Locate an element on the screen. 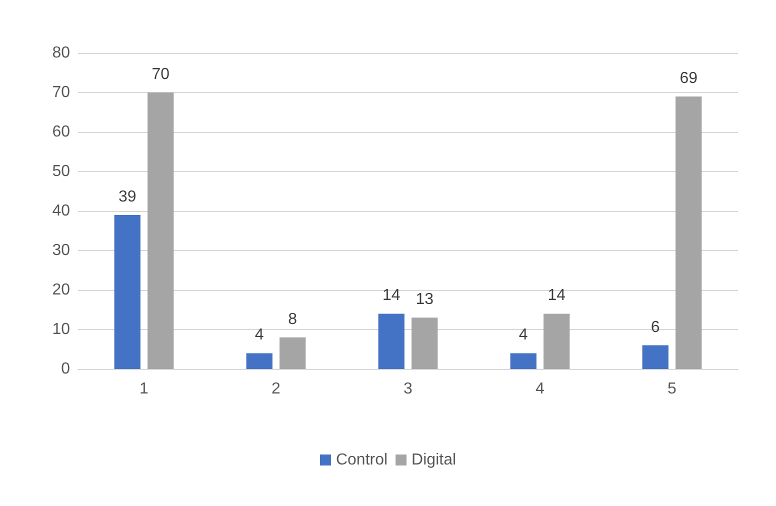 The image size is (776, 506). y-tick-label: 60 is located at coordinates (61, 132).